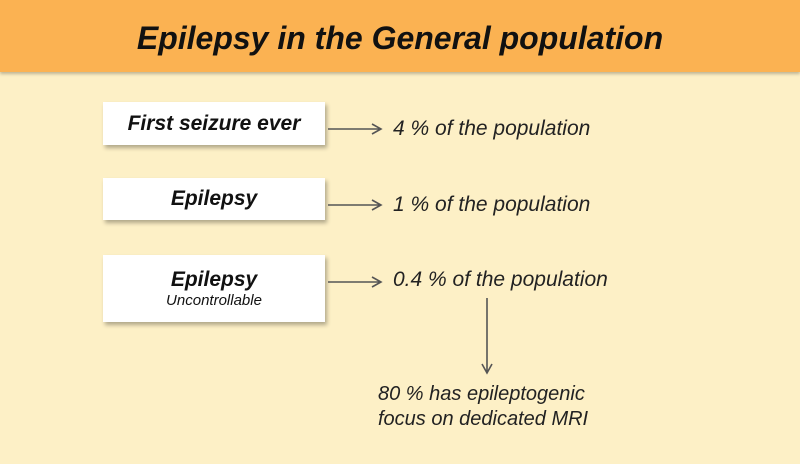  What do you see at coordinates (500, 279) in the screenshot?
I see `result: 0.4 % of the population` at bounding box center [500, 279].